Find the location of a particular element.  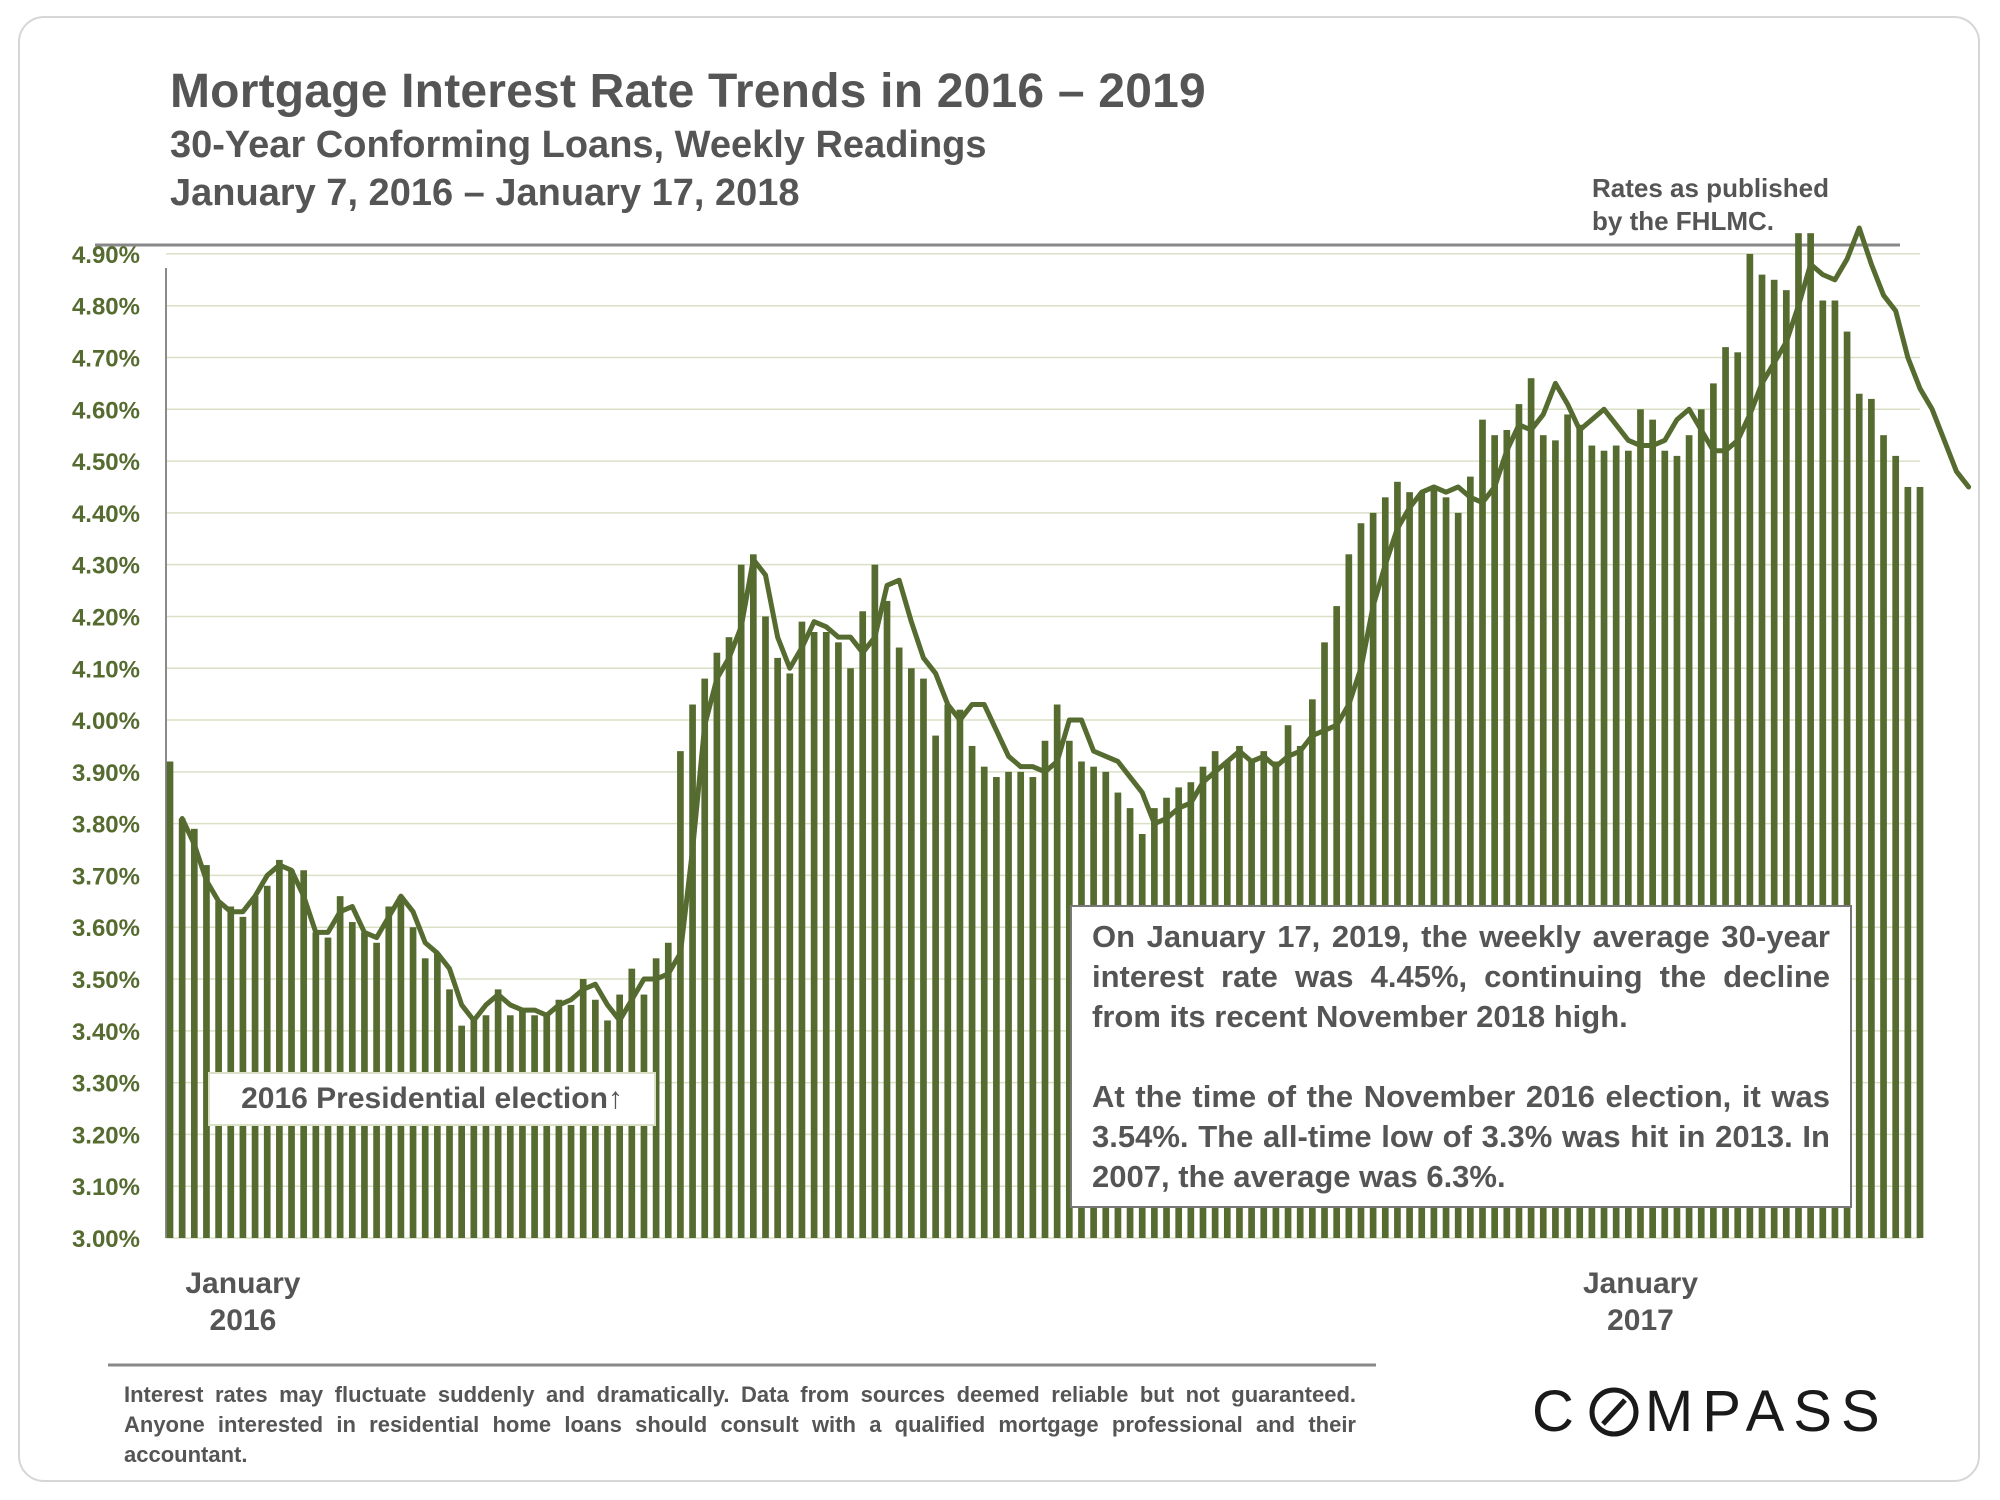

election-label-text: 2016 Presidential election is located at coordinates (424, 1098).